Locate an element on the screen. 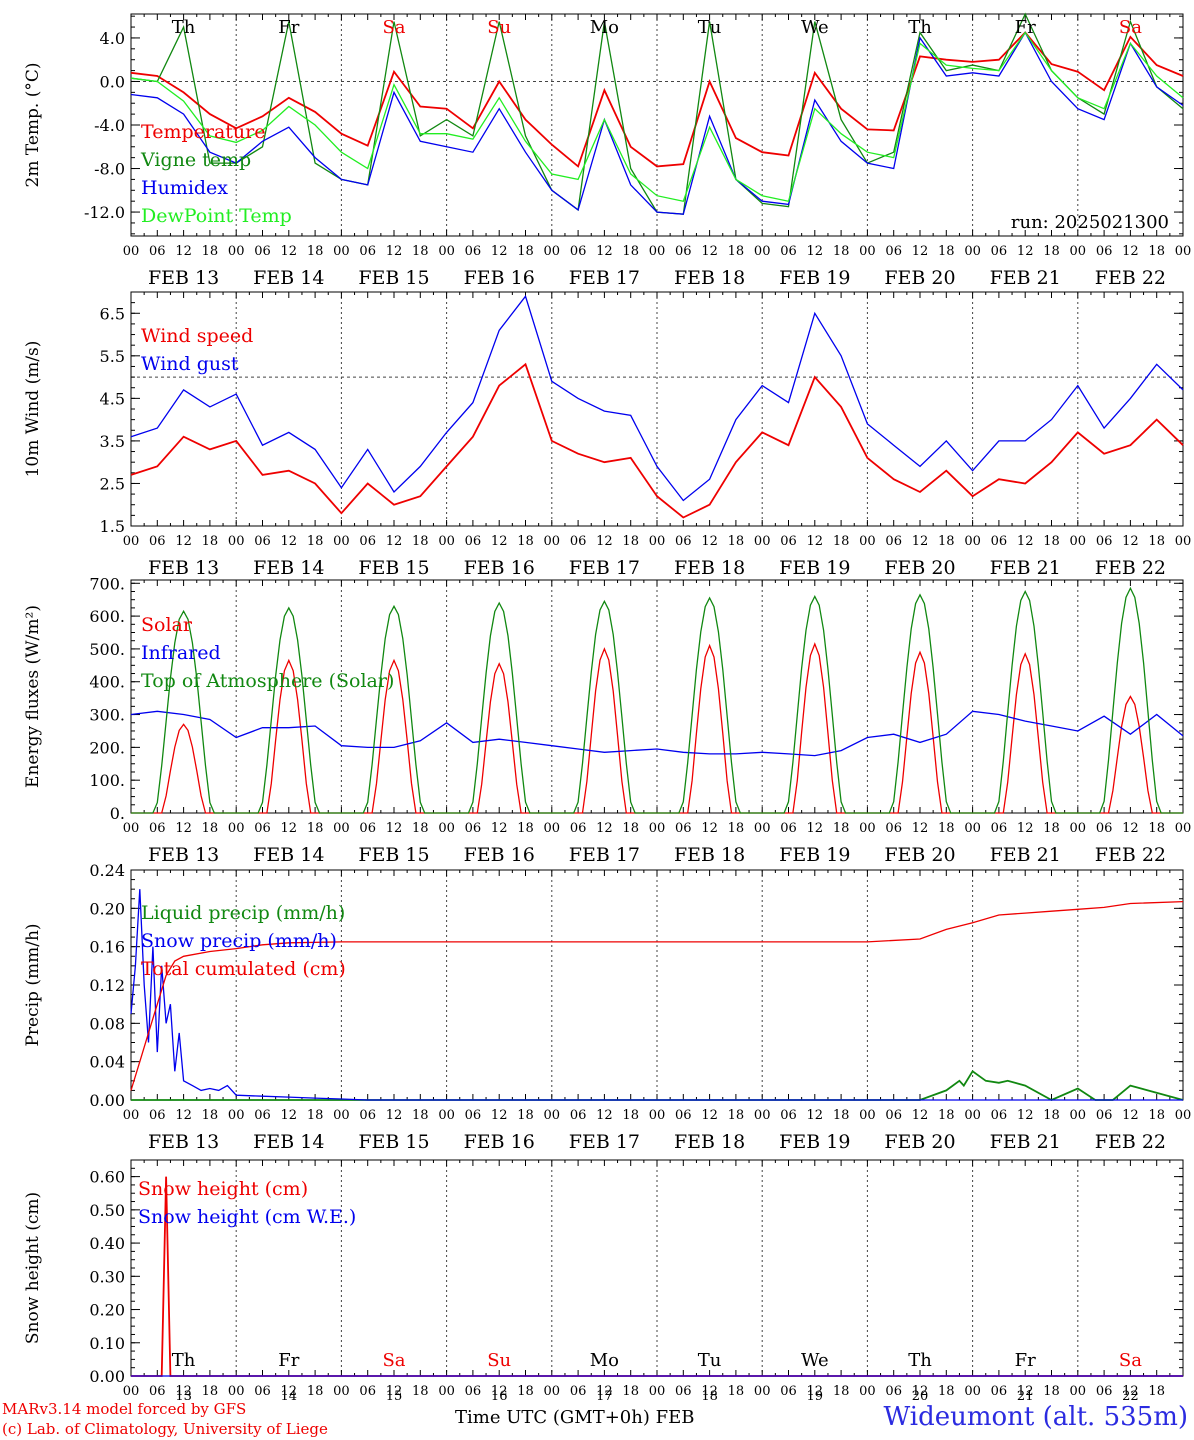  date-label: FEB 15 is located at coordinates (393, 568).